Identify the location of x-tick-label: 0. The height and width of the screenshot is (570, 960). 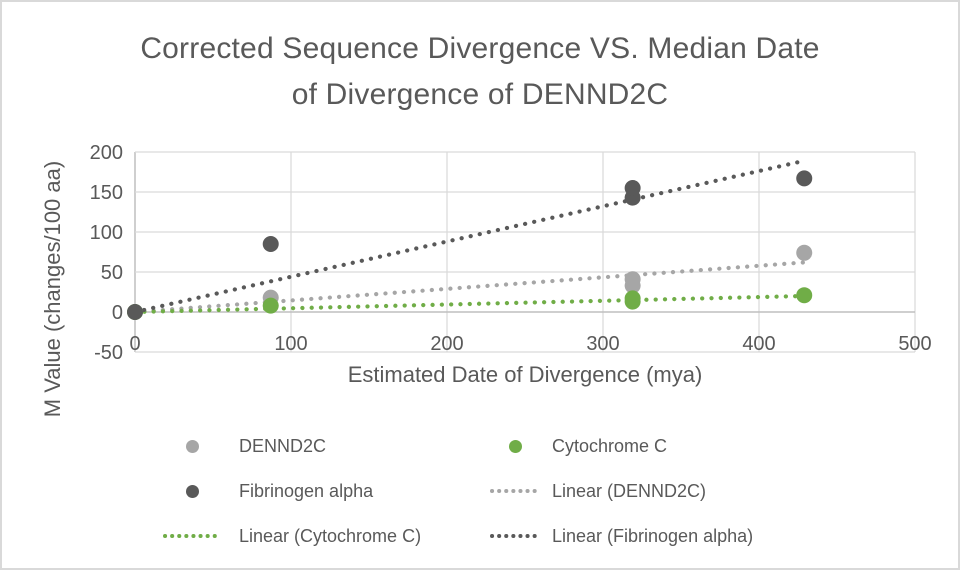
(134, 344).